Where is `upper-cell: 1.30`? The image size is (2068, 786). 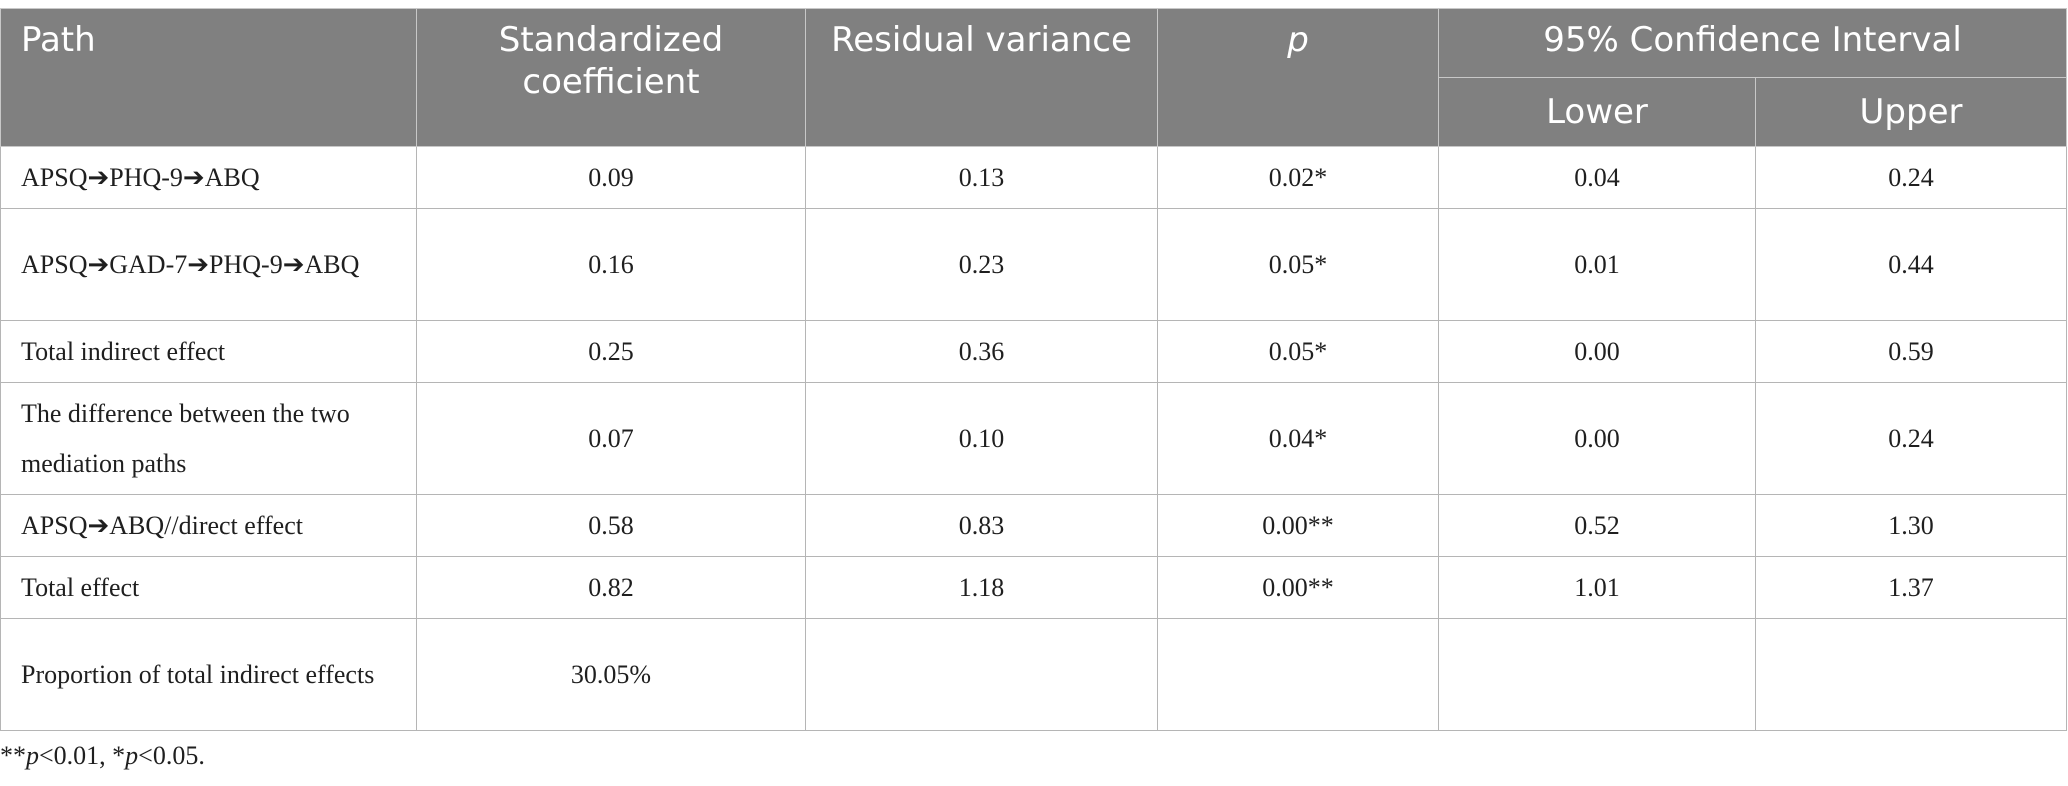 upper-cell: 1.30 is located at coordinates (1911, 525).